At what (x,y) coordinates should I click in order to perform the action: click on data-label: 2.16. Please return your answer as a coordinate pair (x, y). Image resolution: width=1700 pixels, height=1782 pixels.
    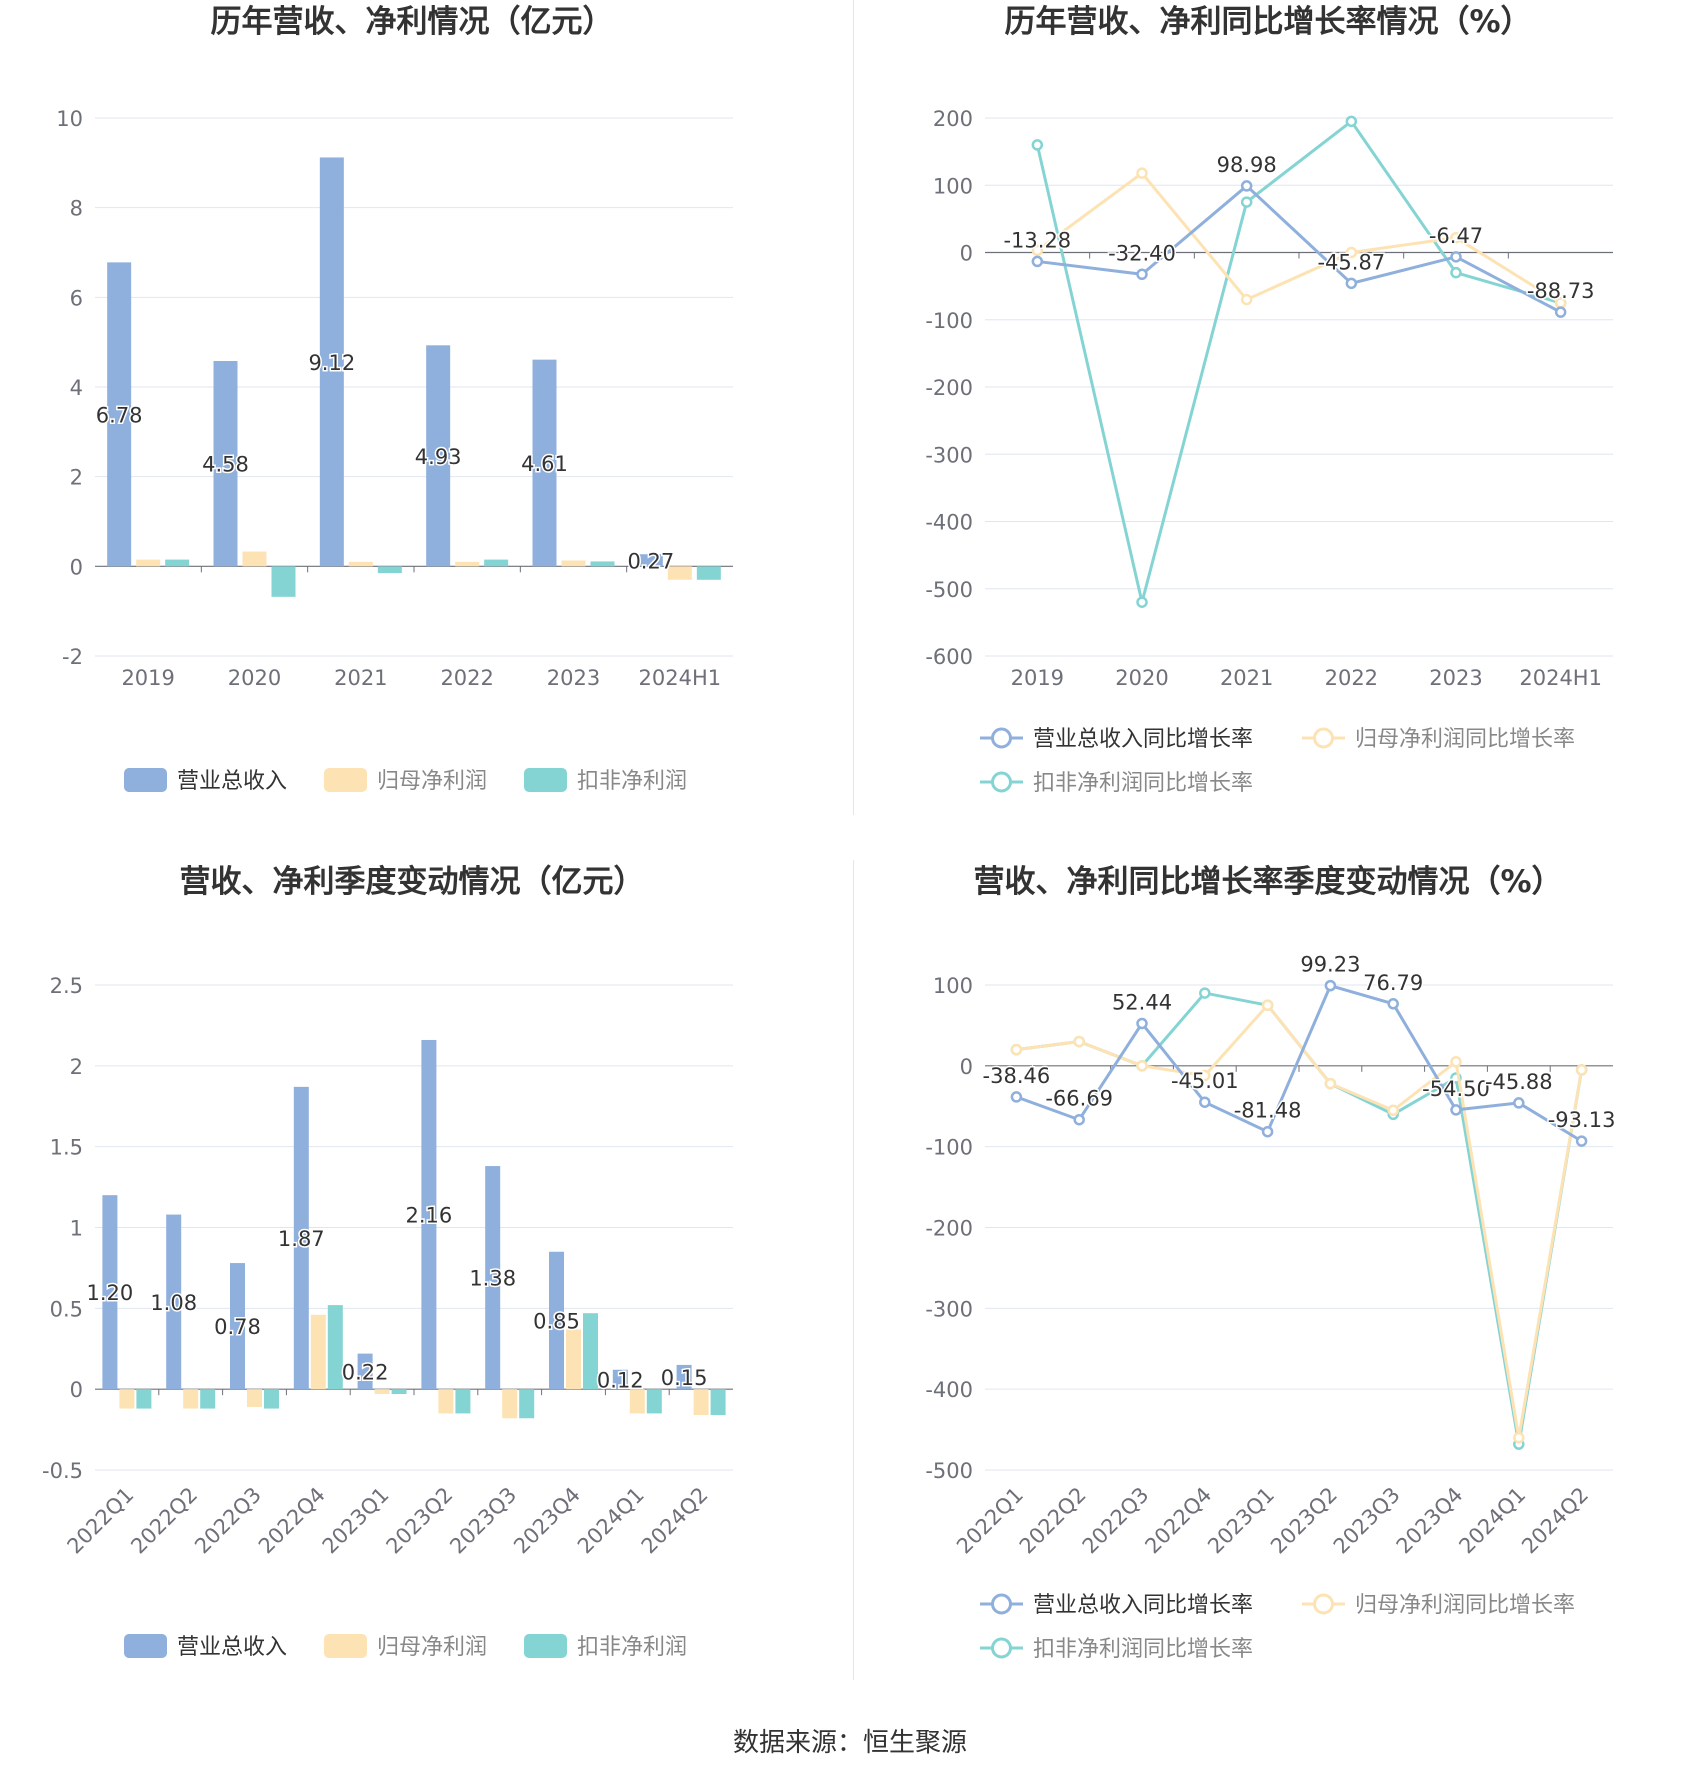
    Looking at the image, I should click on (429, 1216).